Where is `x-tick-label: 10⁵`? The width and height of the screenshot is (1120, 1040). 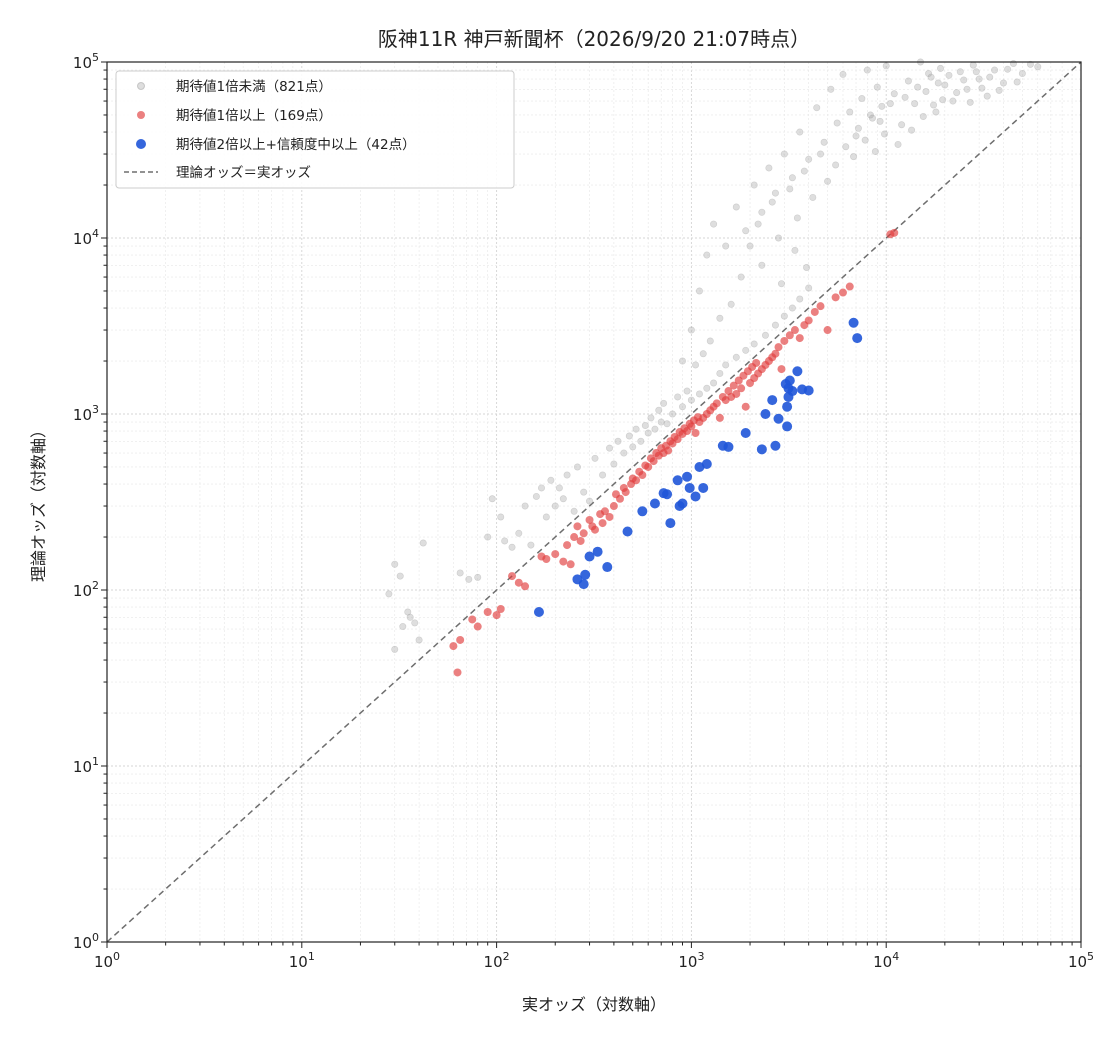
x-tick-label: 10⁵ is located at coordinates (1081, 960).